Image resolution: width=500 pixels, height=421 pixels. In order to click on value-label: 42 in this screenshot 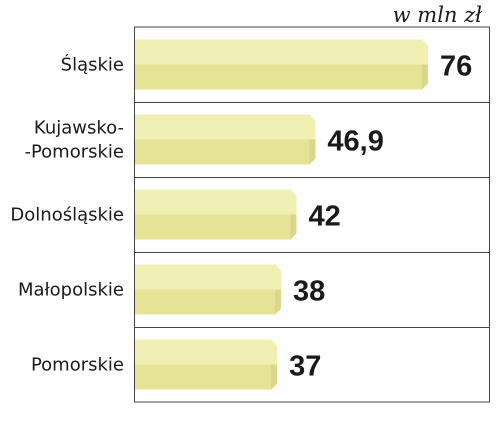, I will do `click(324, 217)`.